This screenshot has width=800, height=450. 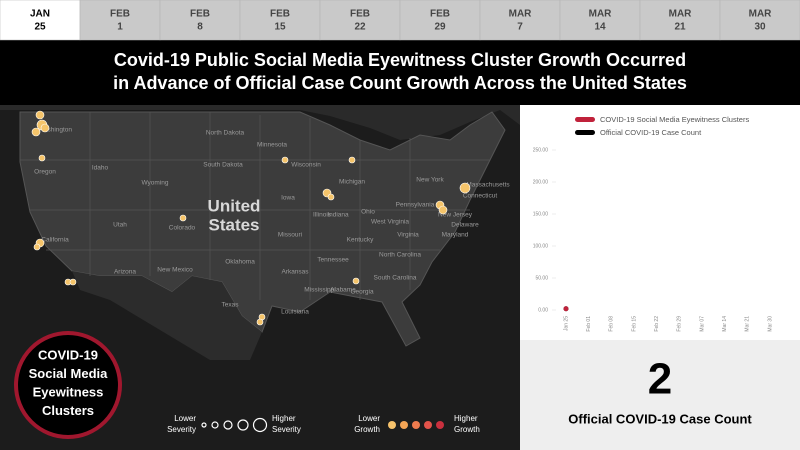 I want to click on state-label: Missouri, so click(x=290, y=235).